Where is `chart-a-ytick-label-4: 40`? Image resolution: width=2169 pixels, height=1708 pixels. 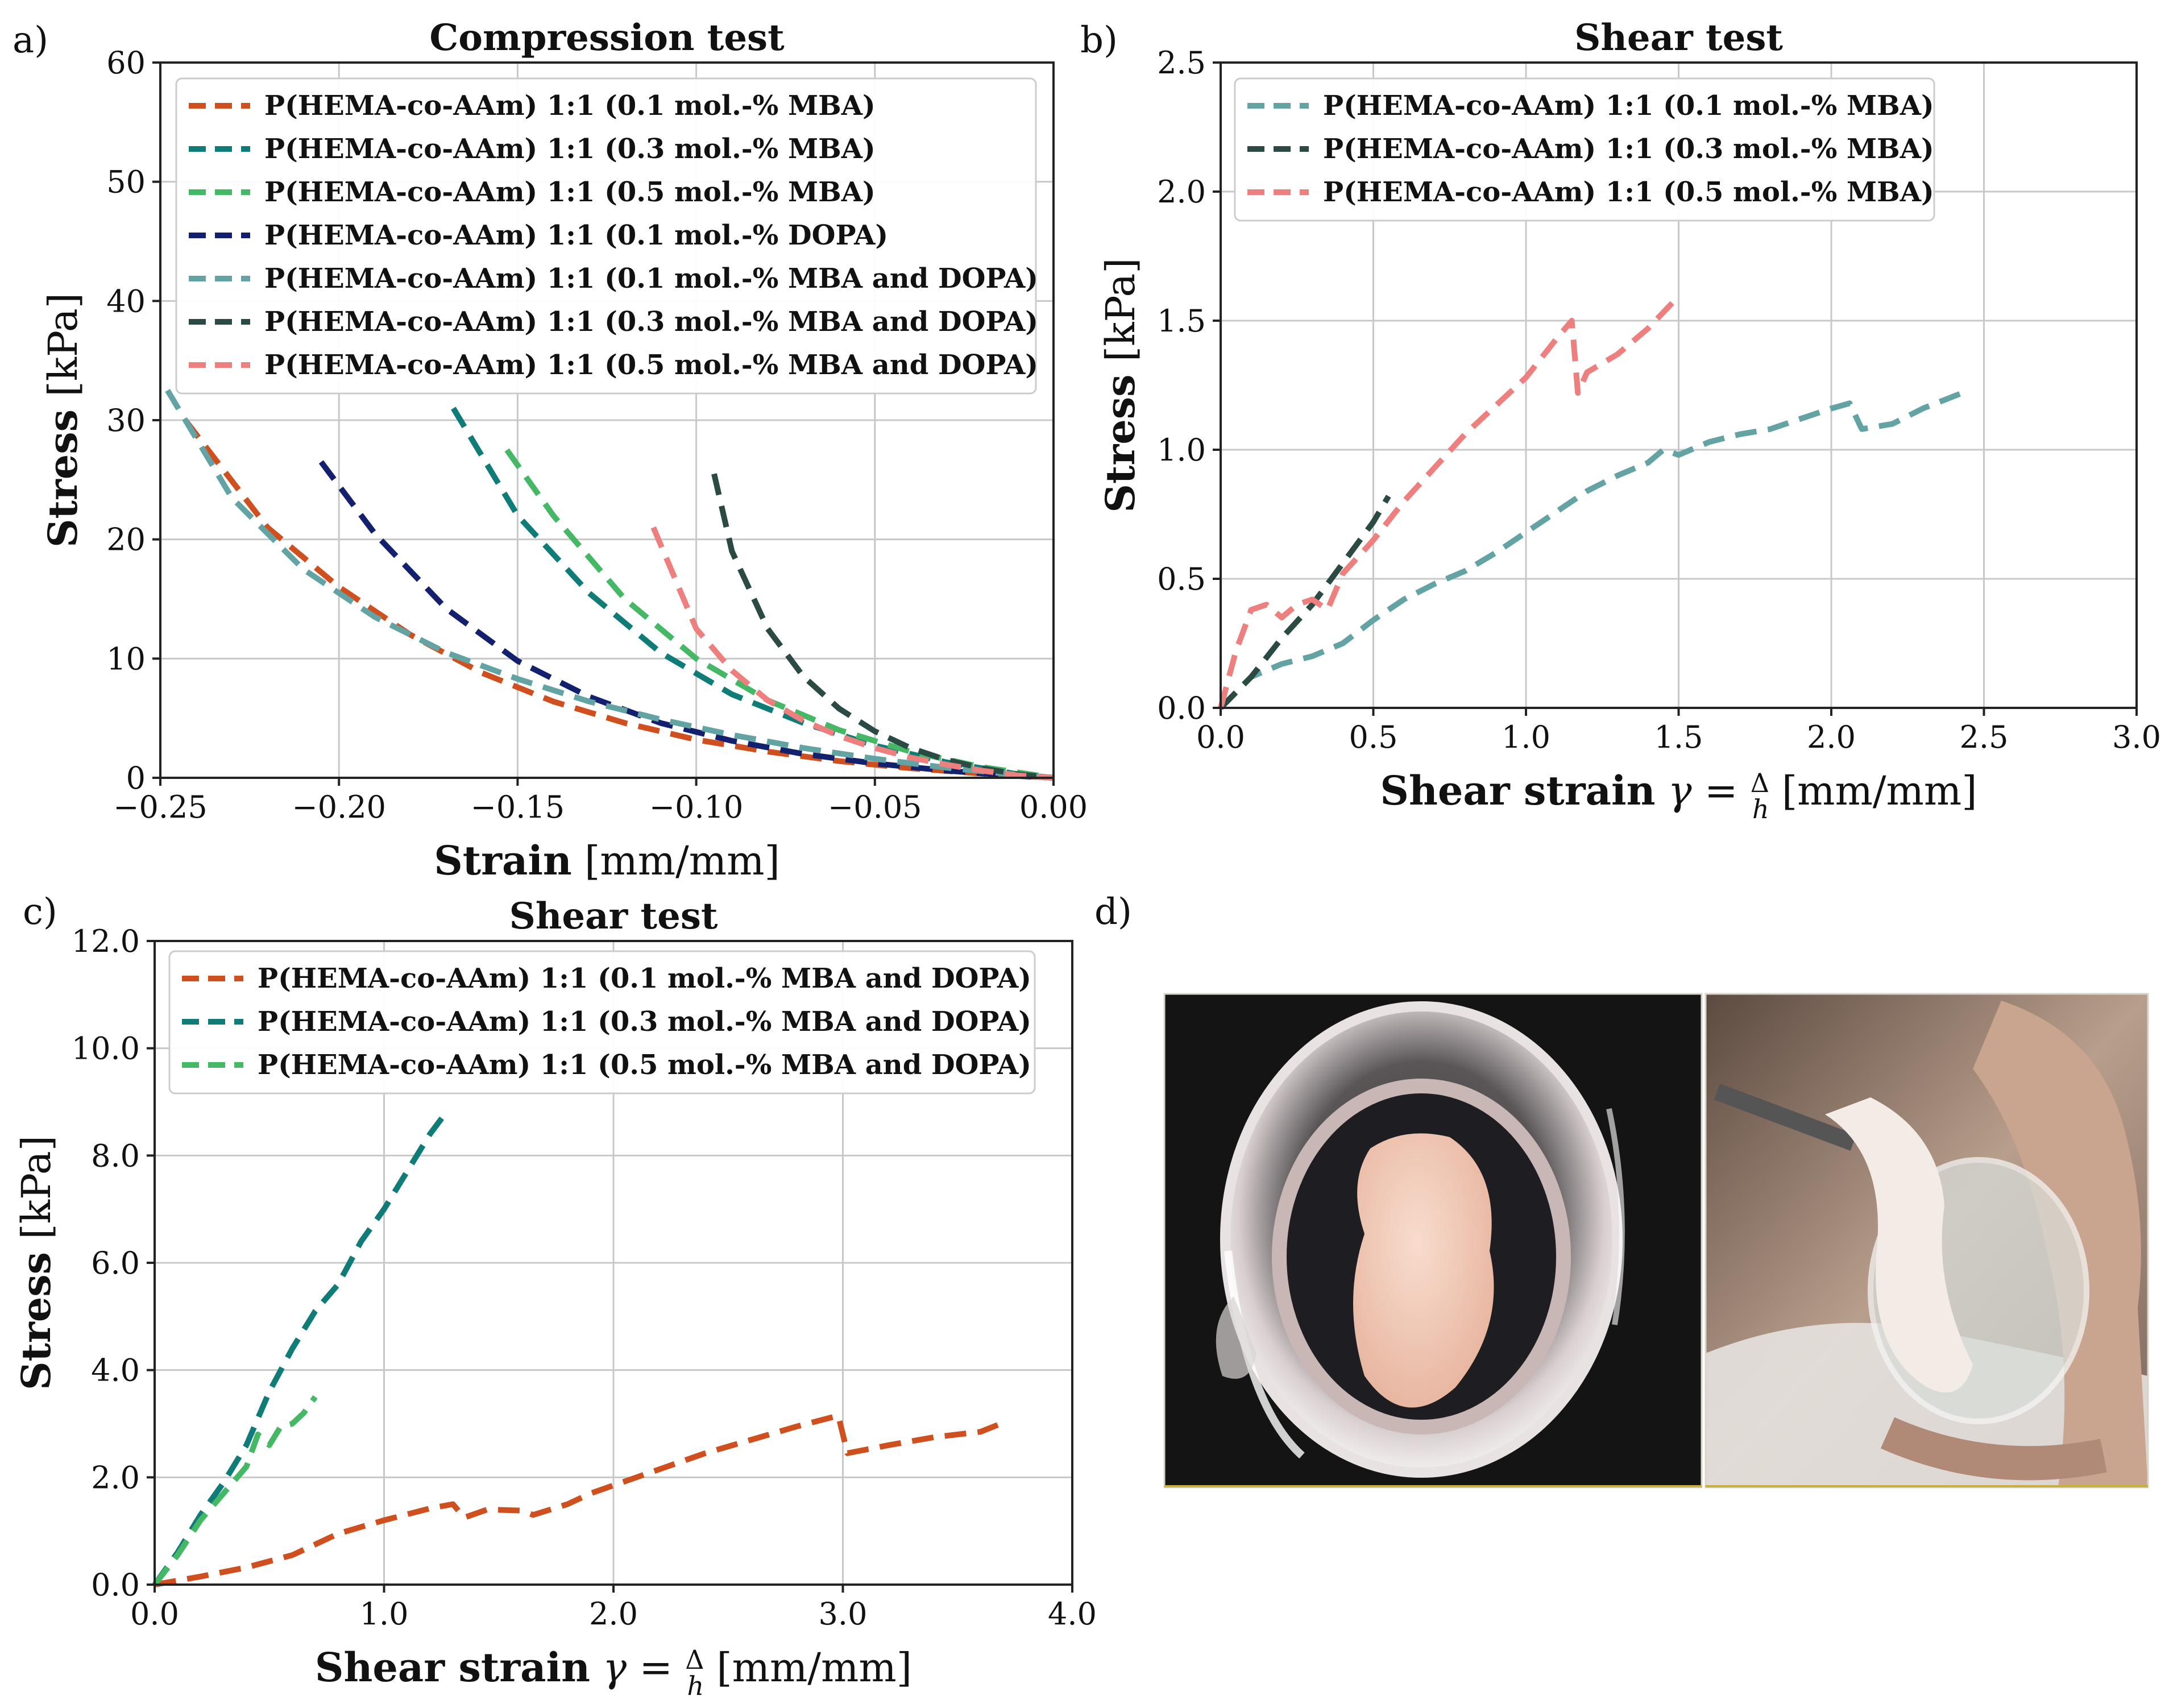
chart-a-ytick-label-4: 40 is located at coordinates (126, 301).